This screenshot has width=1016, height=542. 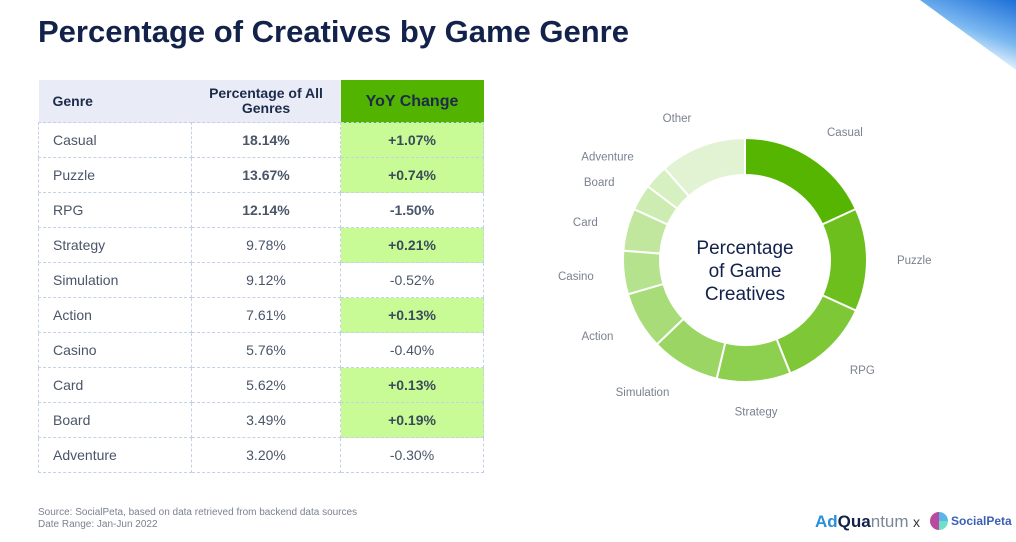 What do you see at coordinates (607, 157) in the screenshot?
I see `slice-label: Adventure` at bounding box center [607, 157].